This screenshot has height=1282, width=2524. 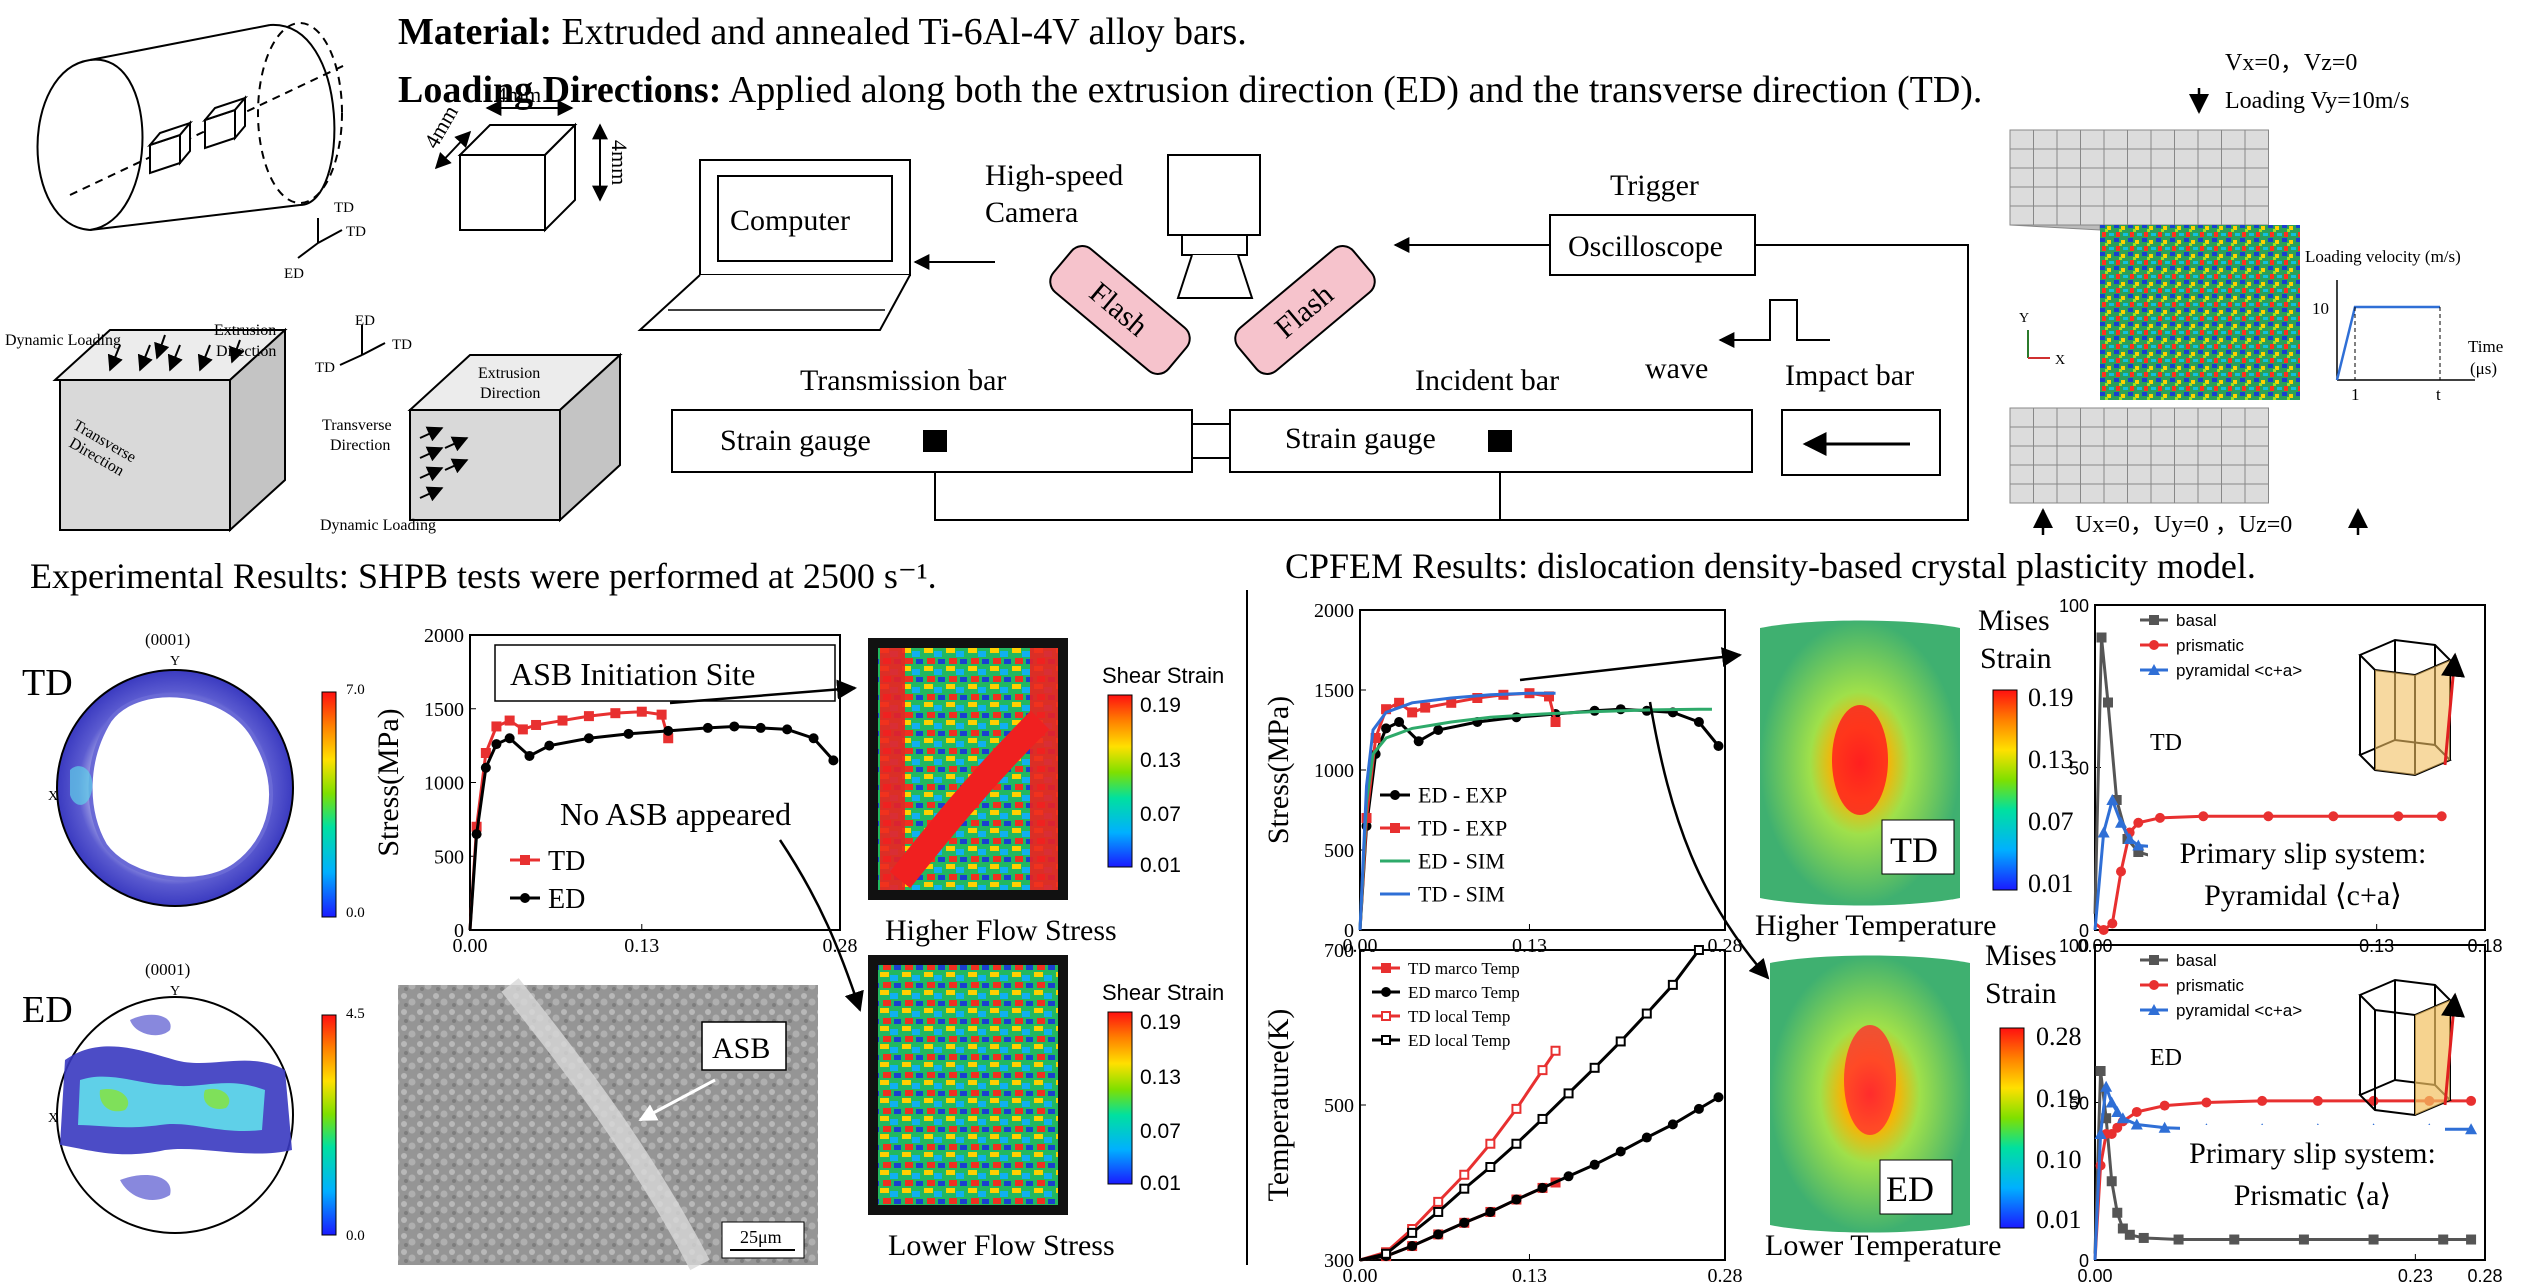 What do you see at coordinates (167, 639) in the screenshot?
I see `svg-text: (0001)` at bounding box center [167, 639].